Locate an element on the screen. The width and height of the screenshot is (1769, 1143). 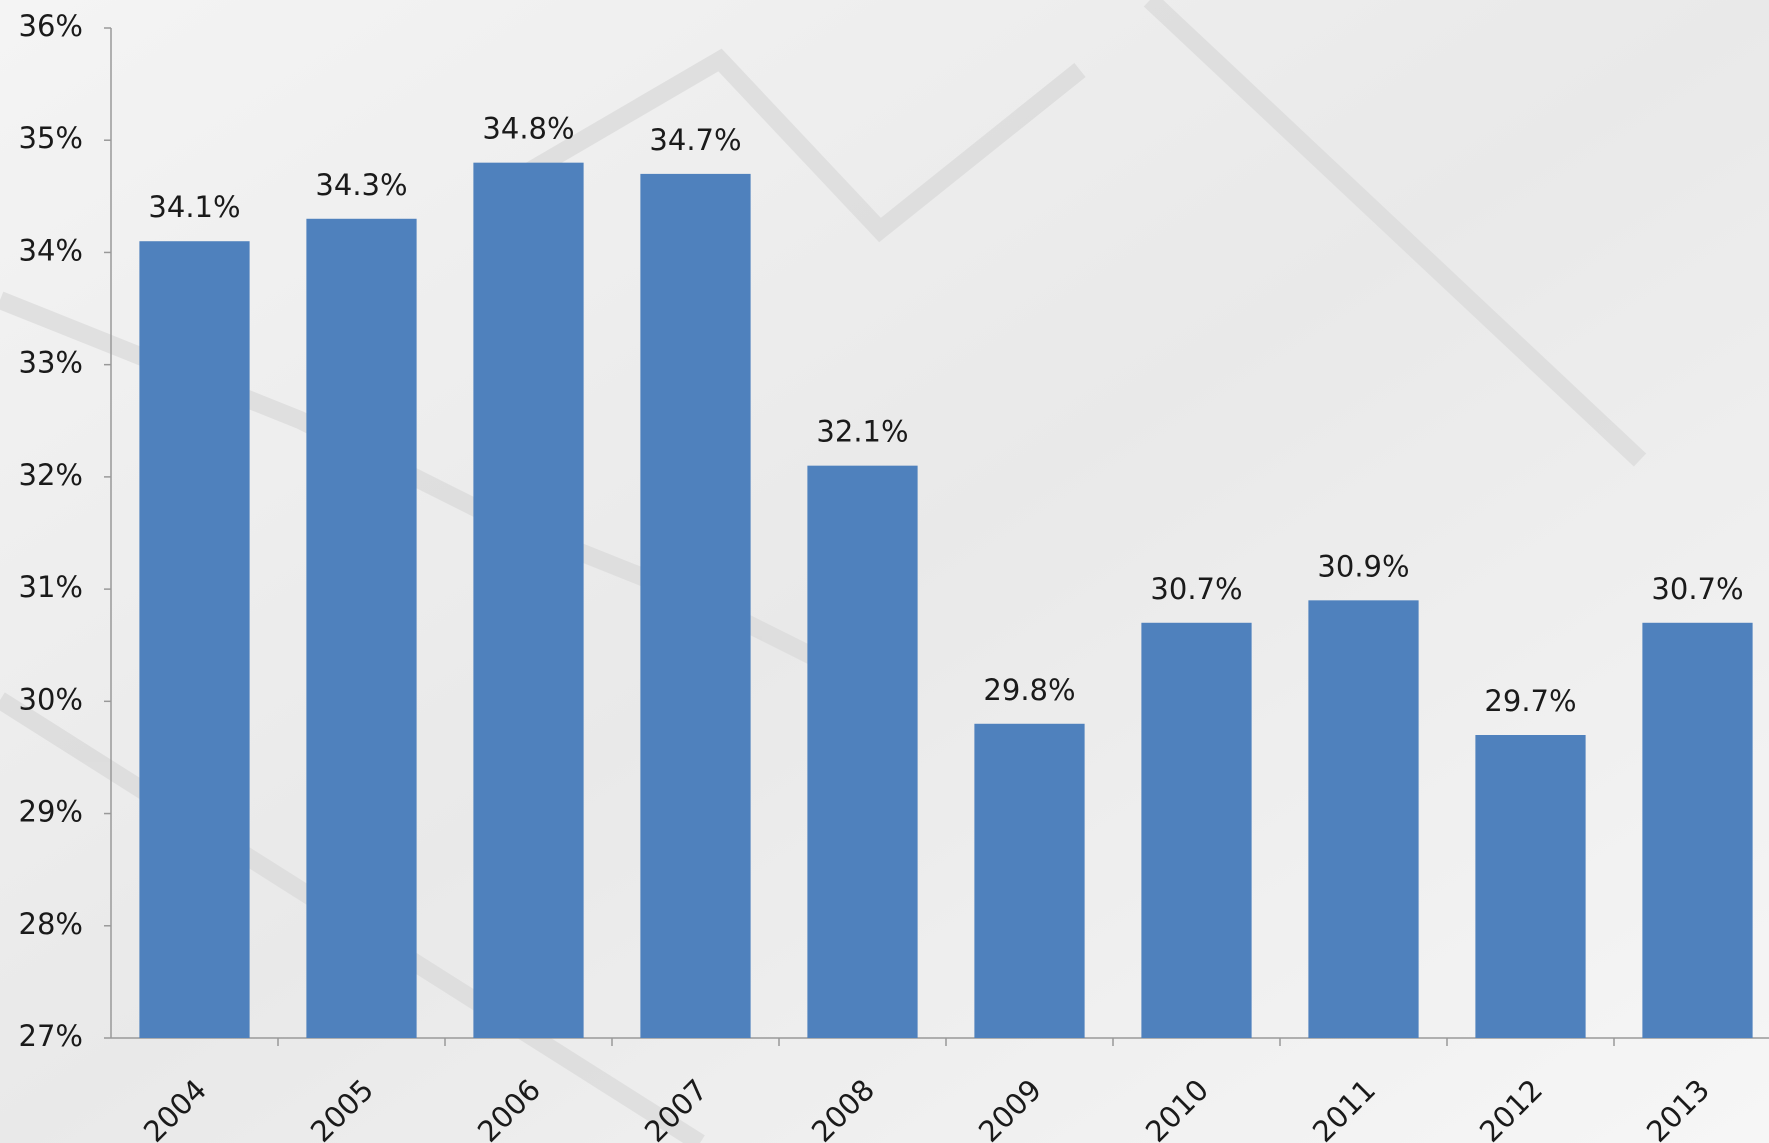
y-tick-label: 28% is located at coordinates (51, 924).